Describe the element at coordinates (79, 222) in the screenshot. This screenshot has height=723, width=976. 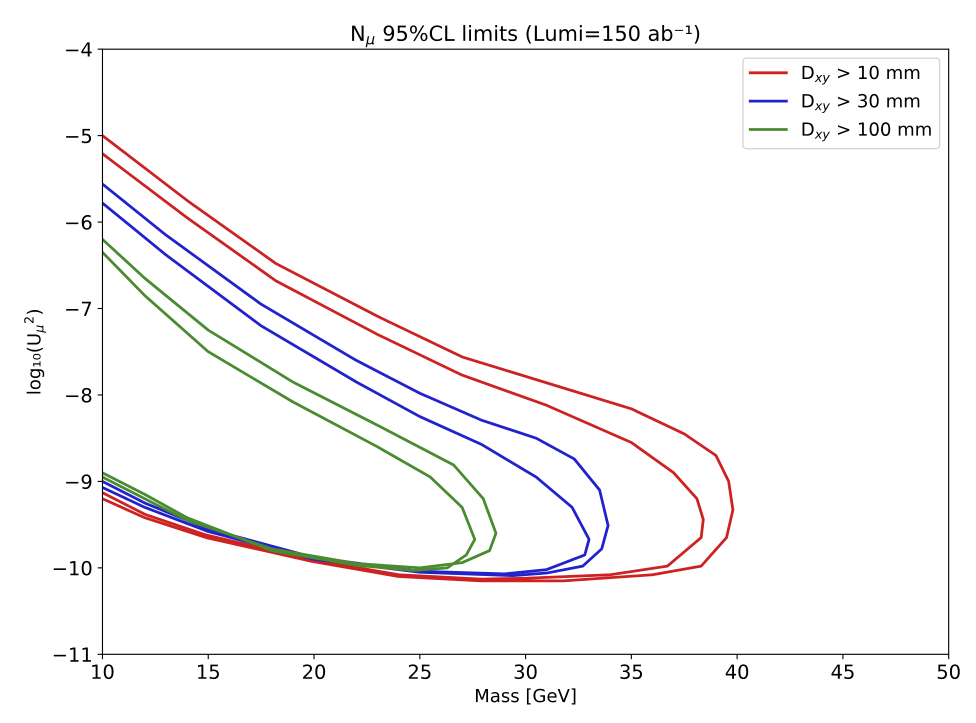
I see `y-tick-label: −6` at that location.